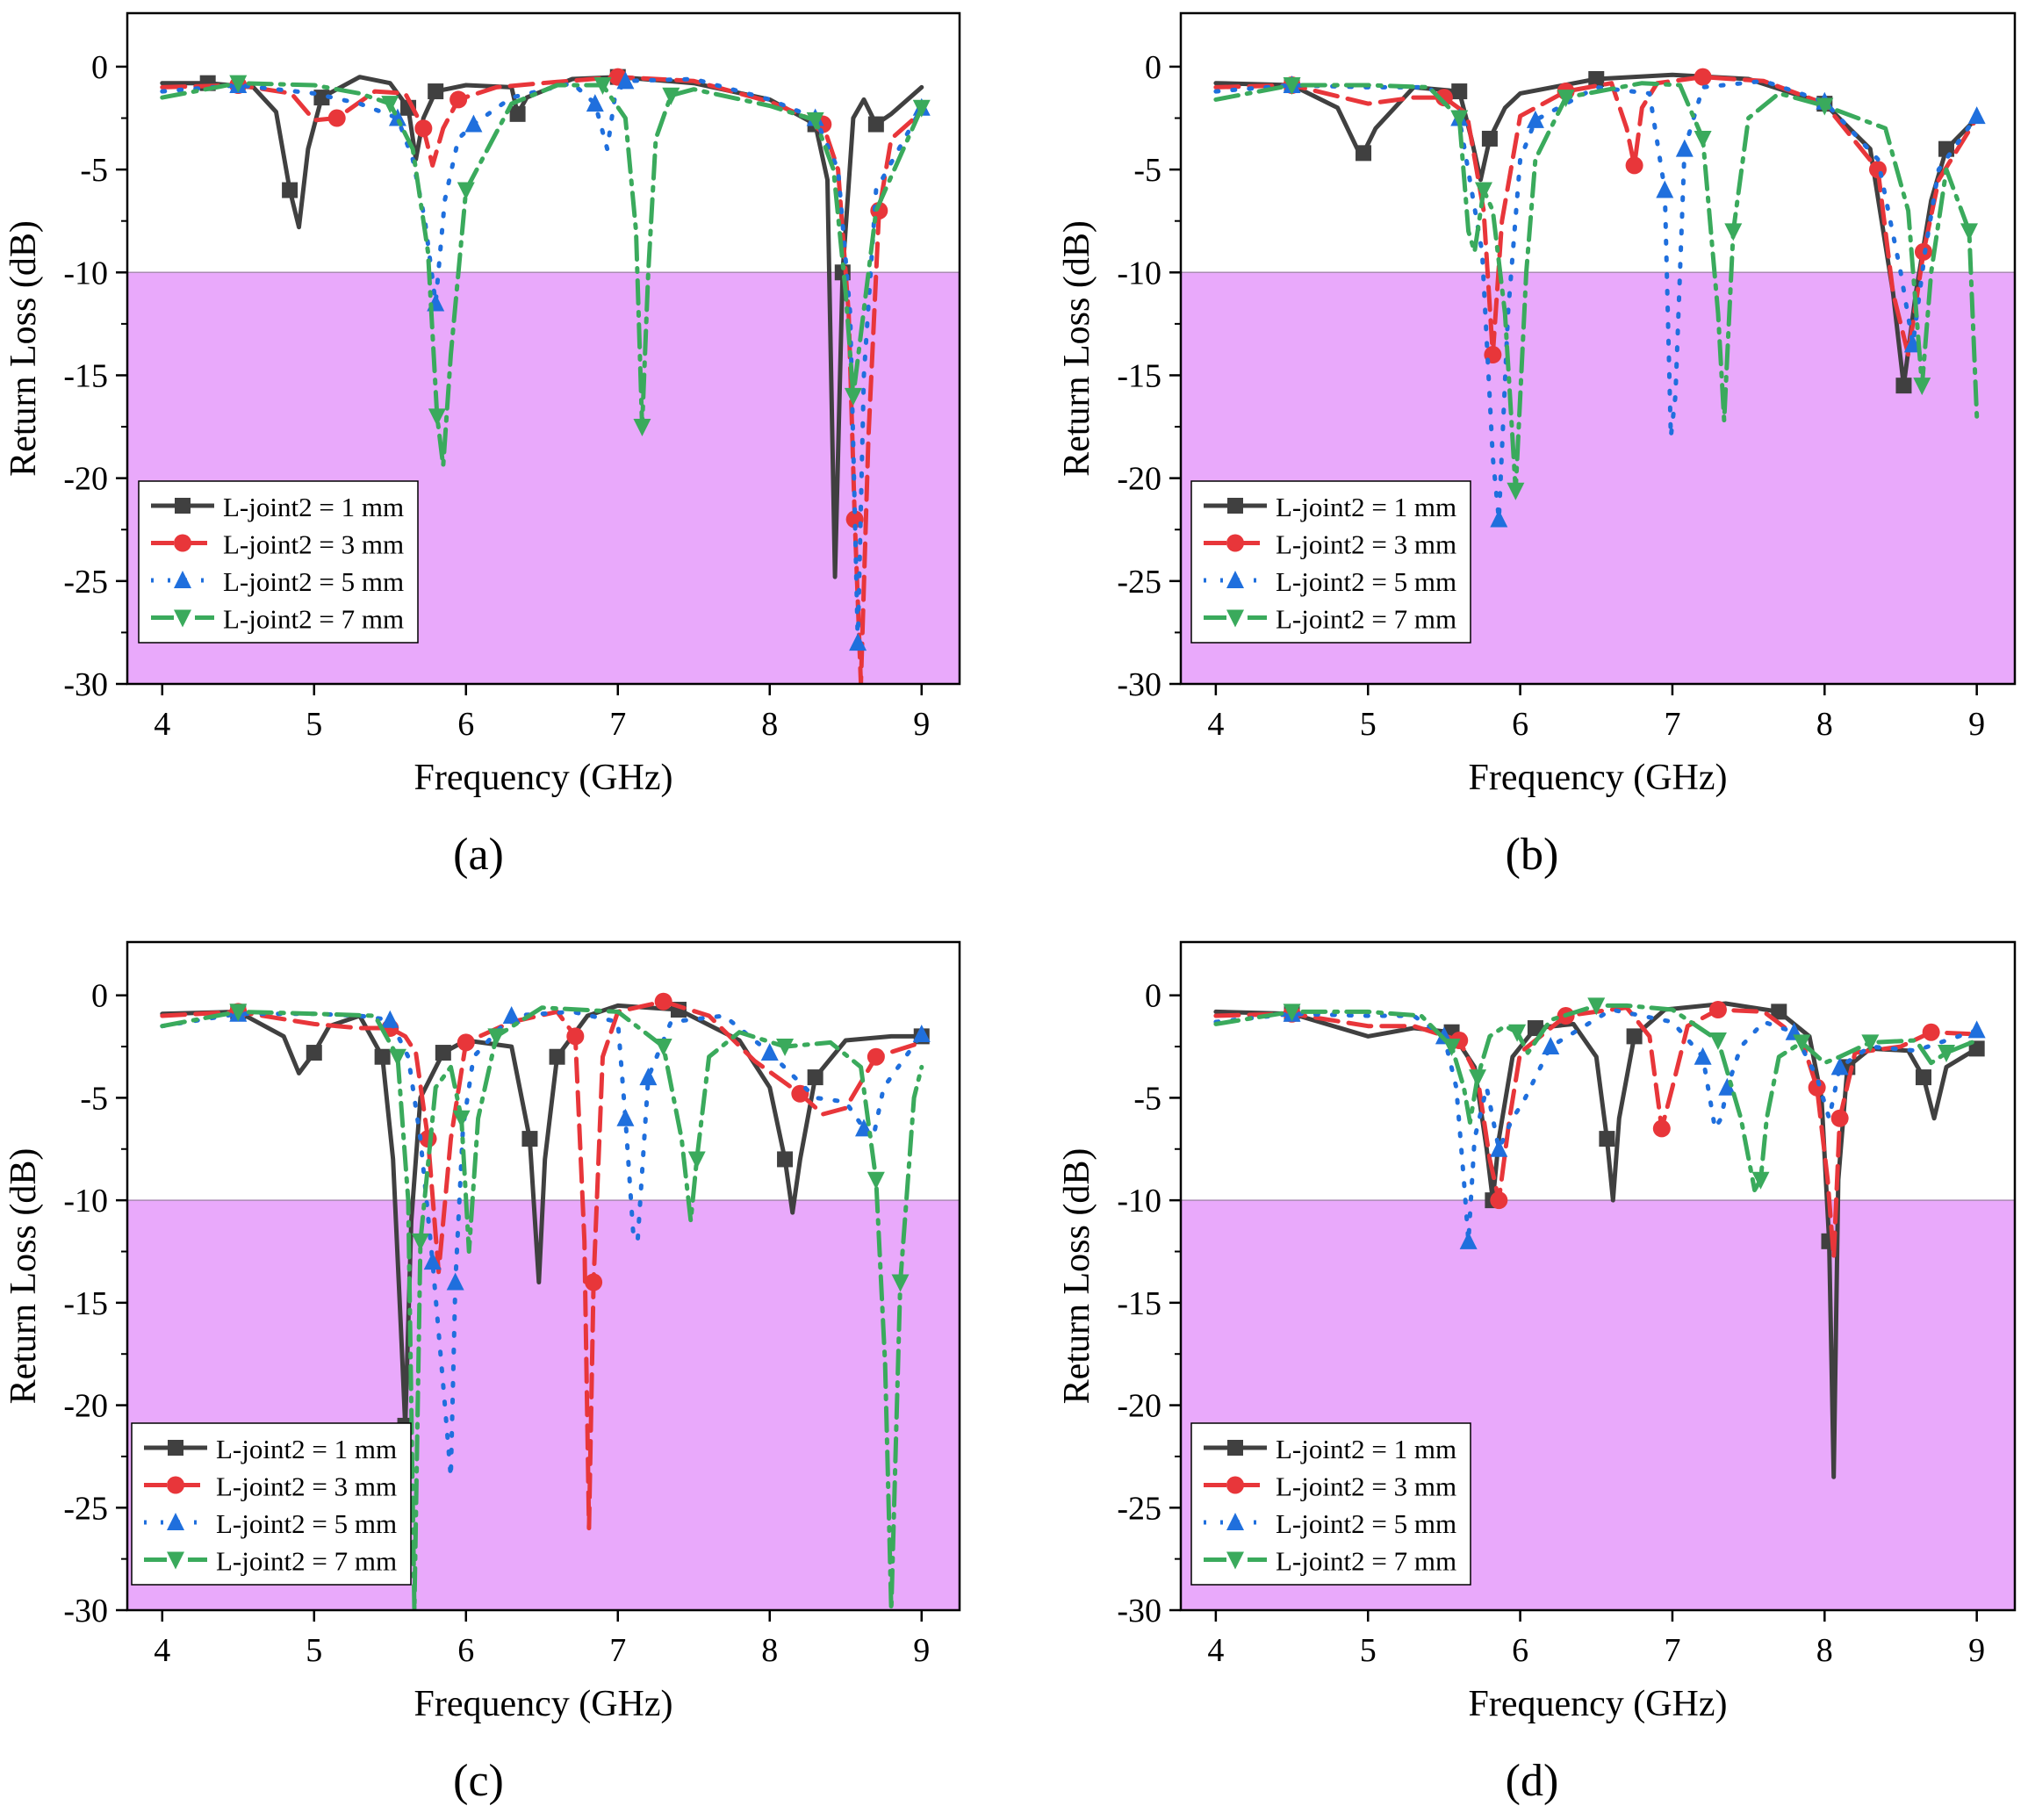 This screenshot has width=2028, height=1820. What do you see at coordinates (162, 724) in the screenshot?
I see `x-tick-label: 4` at bounding box center [162, 724].